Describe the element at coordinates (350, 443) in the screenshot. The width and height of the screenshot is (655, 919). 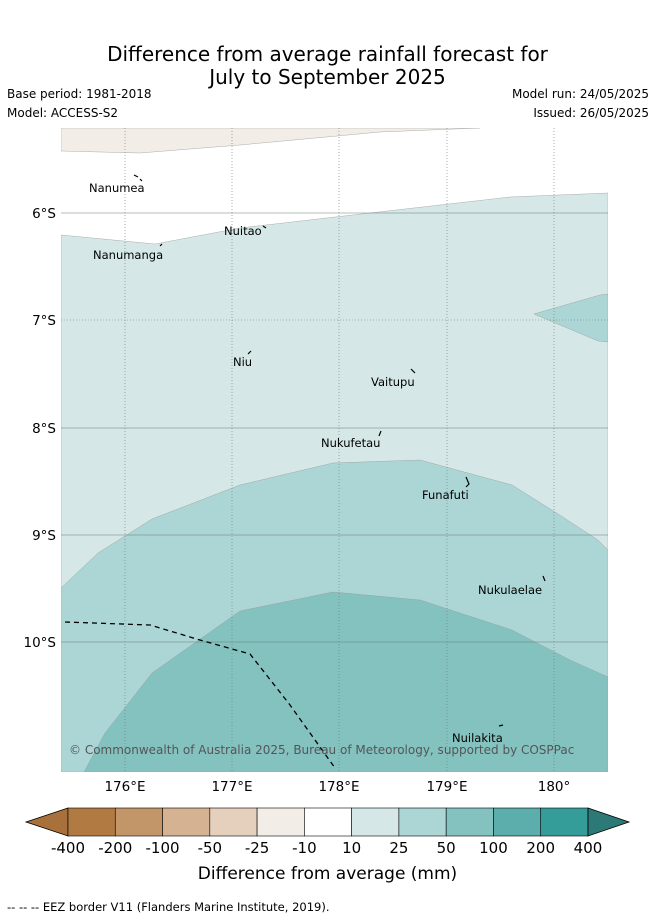
I see `place-label-nukufetau: Nukufetau` at that location.